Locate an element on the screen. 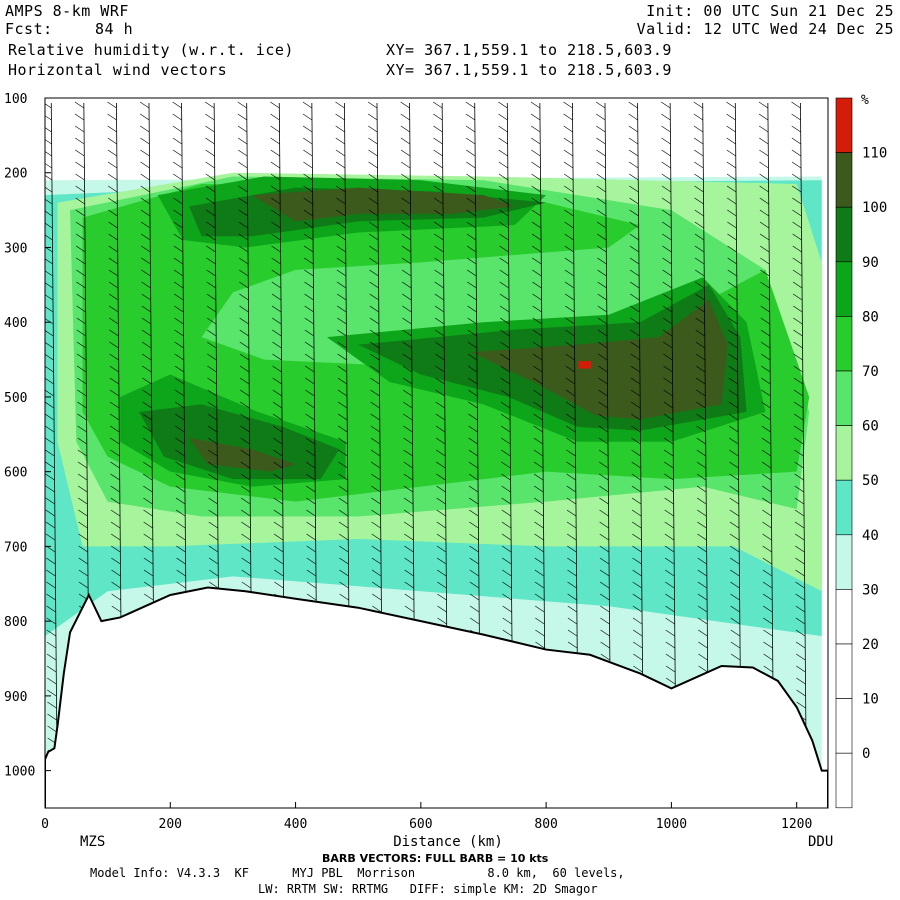 Image resolution: width=900 pixels, height=900 pixels. colorbar-label: 60 is located at coordinates (870, 427).